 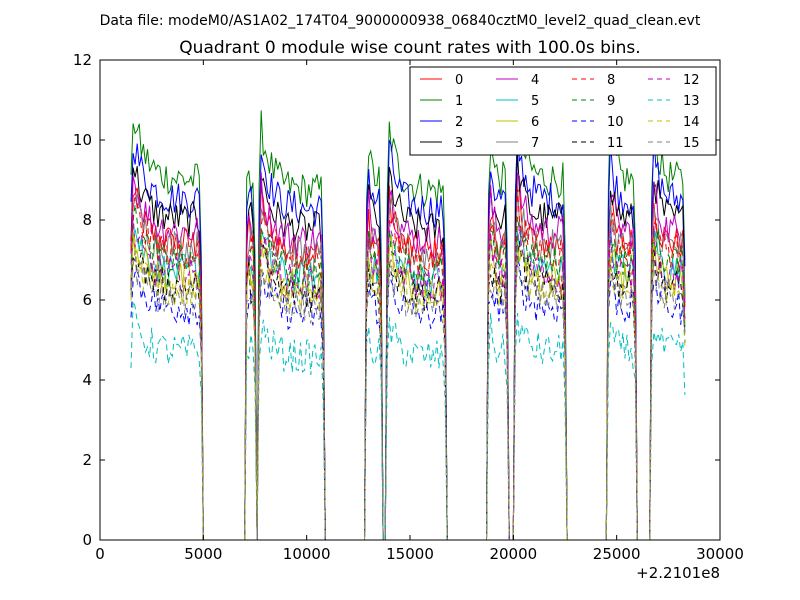 I want to click on legend-label-7: 7, so click(x=535, y=143).